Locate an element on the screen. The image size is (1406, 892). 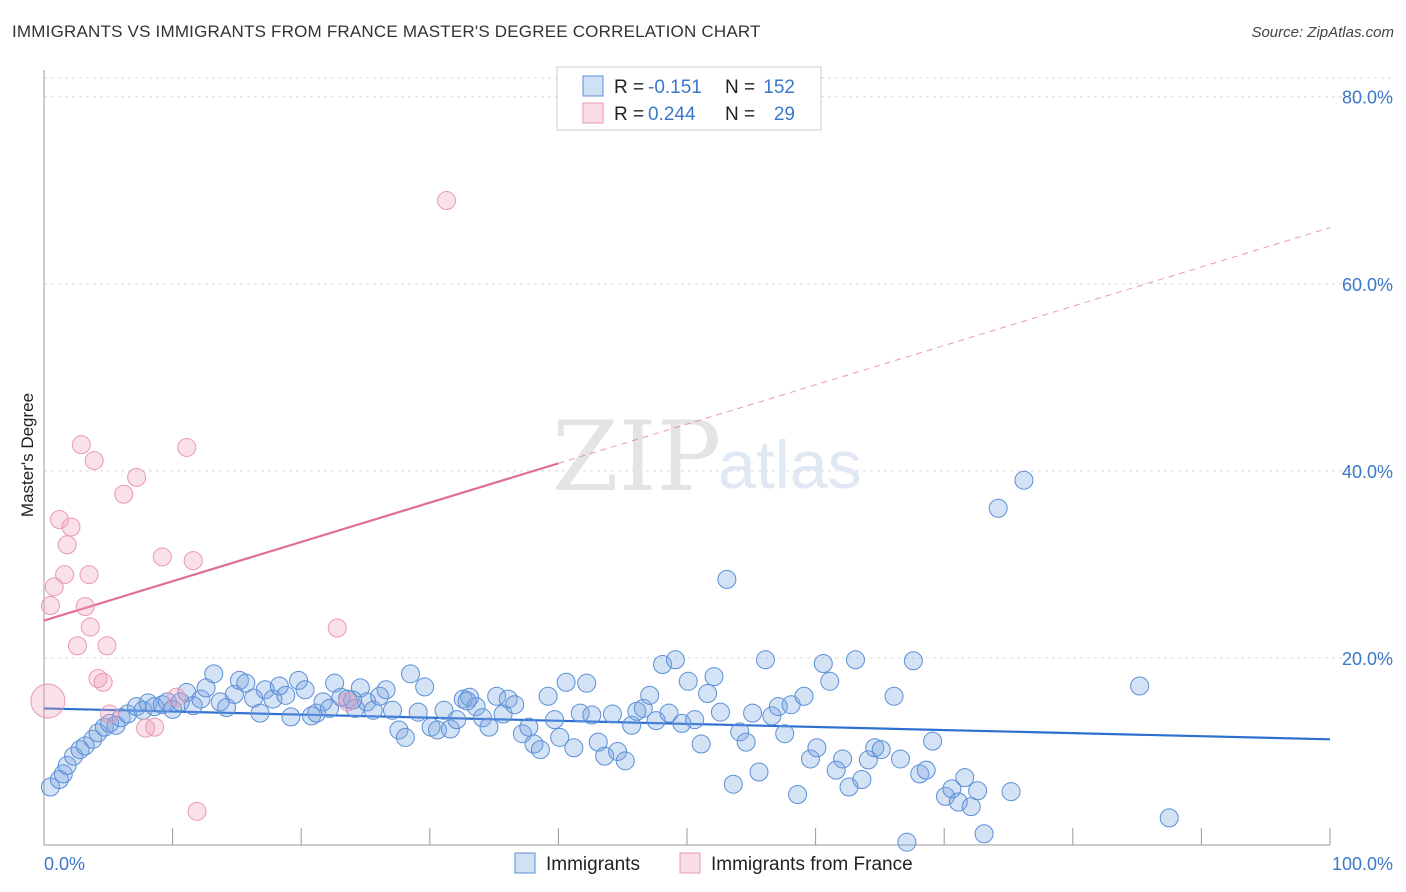
x-tick-labels: 0.0% 100.0% is located at coordinates (718, 864).